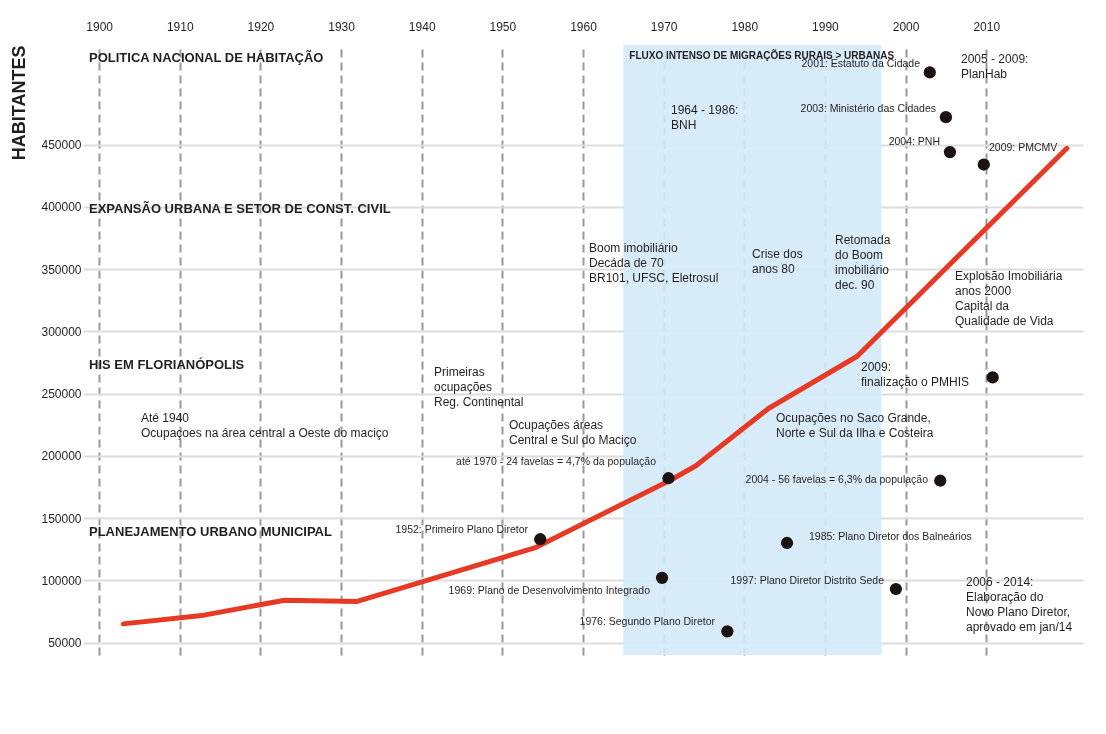 The width and height of the screenshot is (1106, 734). What do you see at coordinates (61, 145) in the screenshot?
I see `y-tick-label: 450000` at bounding box center [61, 145].